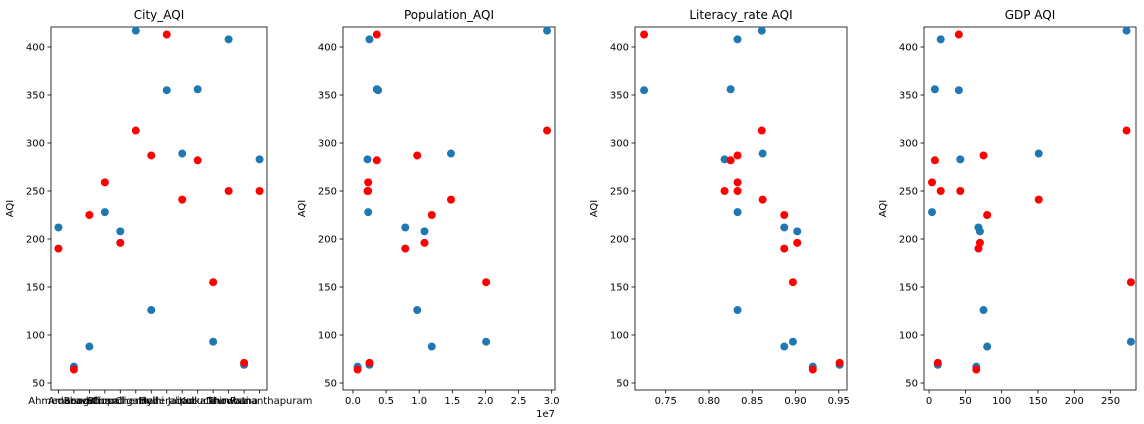 The height and width of the screenshot is (424, 1144). Describe the element at coordinates (795, 401) in the screenshot. I see `x-tick-label: 0.90` at that location.